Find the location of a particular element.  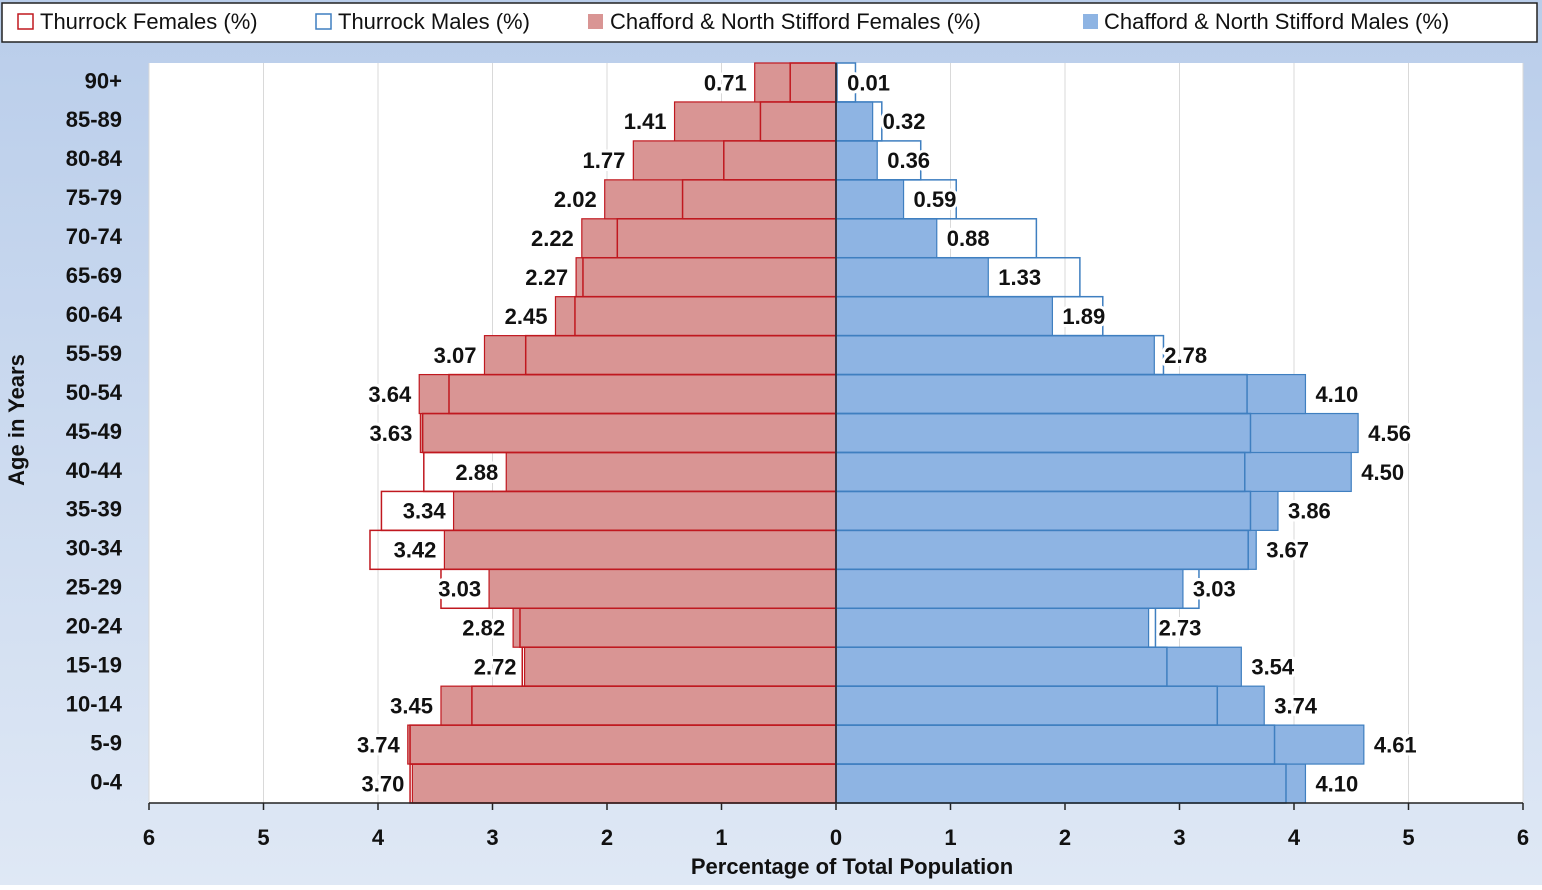

data-label: 2.02 is located at coordinates (575, 199).